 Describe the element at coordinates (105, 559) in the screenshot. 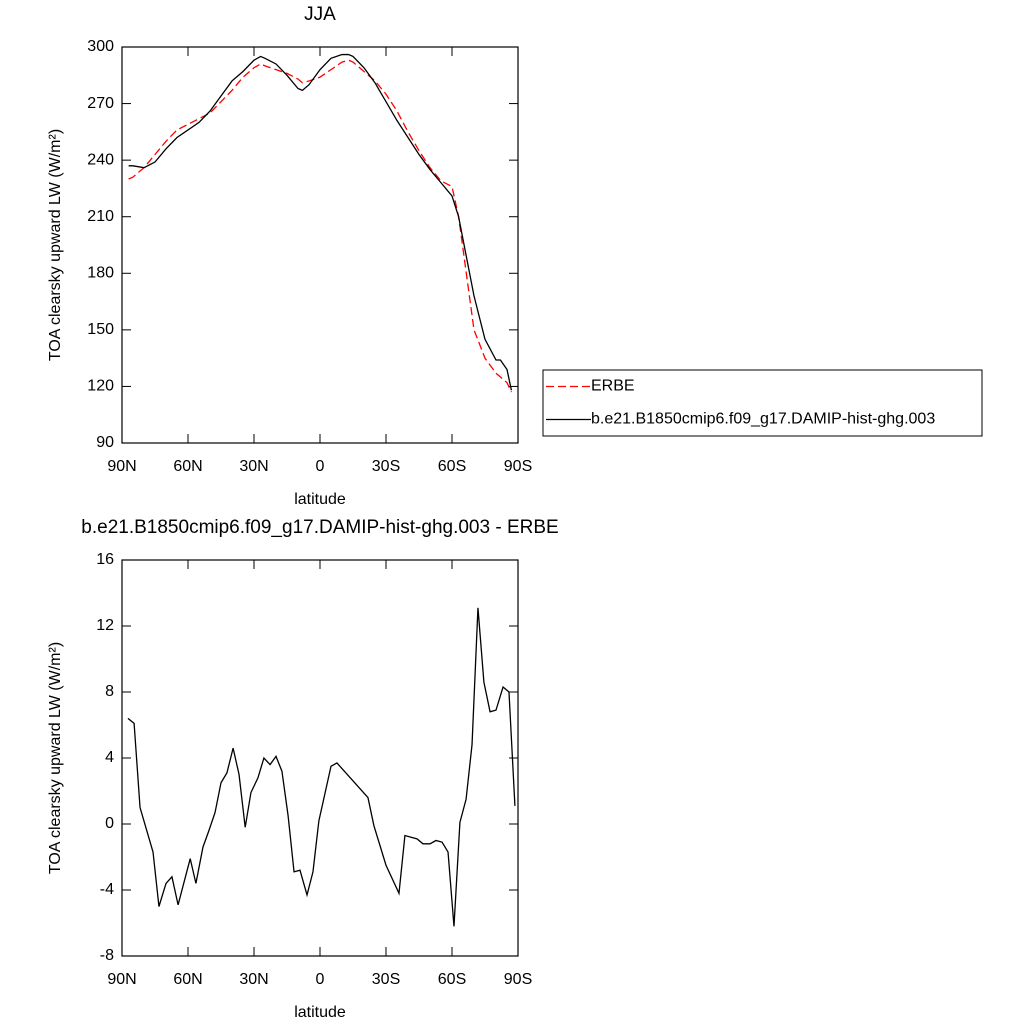

I see `y-tick-label: 16` at that location.